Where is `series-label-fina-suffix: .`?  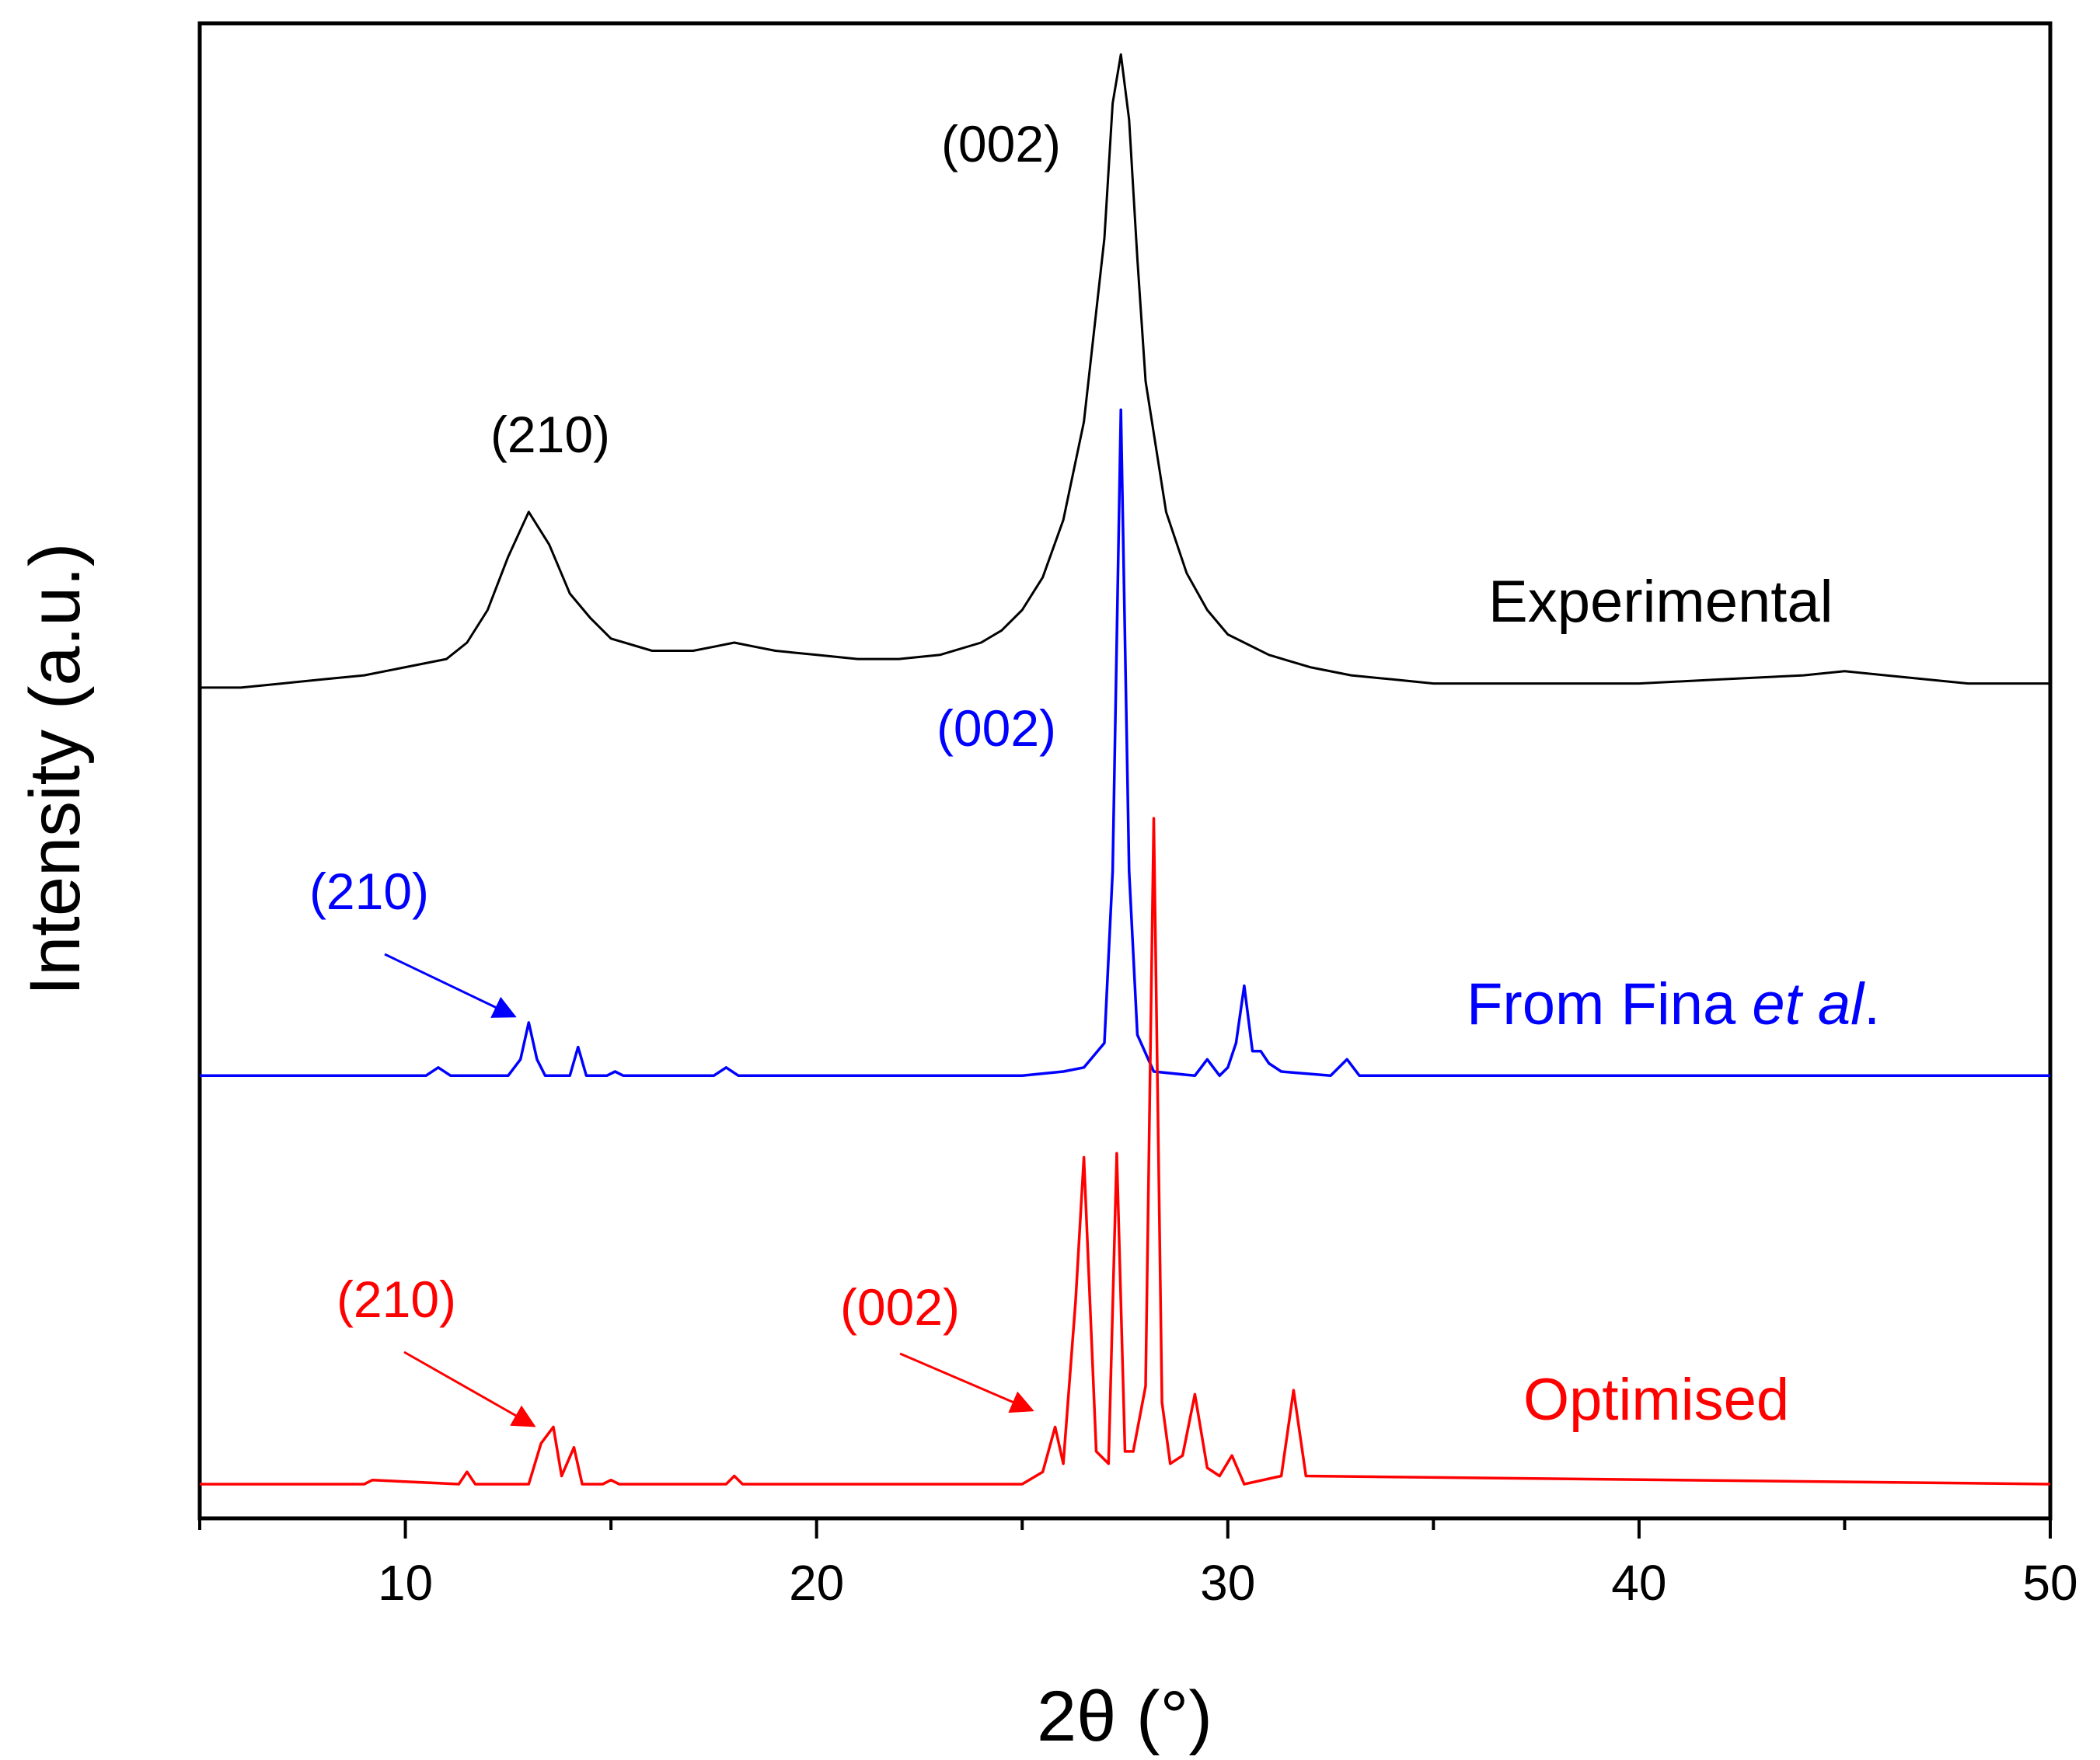
series-label-fina-suffix: . is located at coordinates (1872, 1004).